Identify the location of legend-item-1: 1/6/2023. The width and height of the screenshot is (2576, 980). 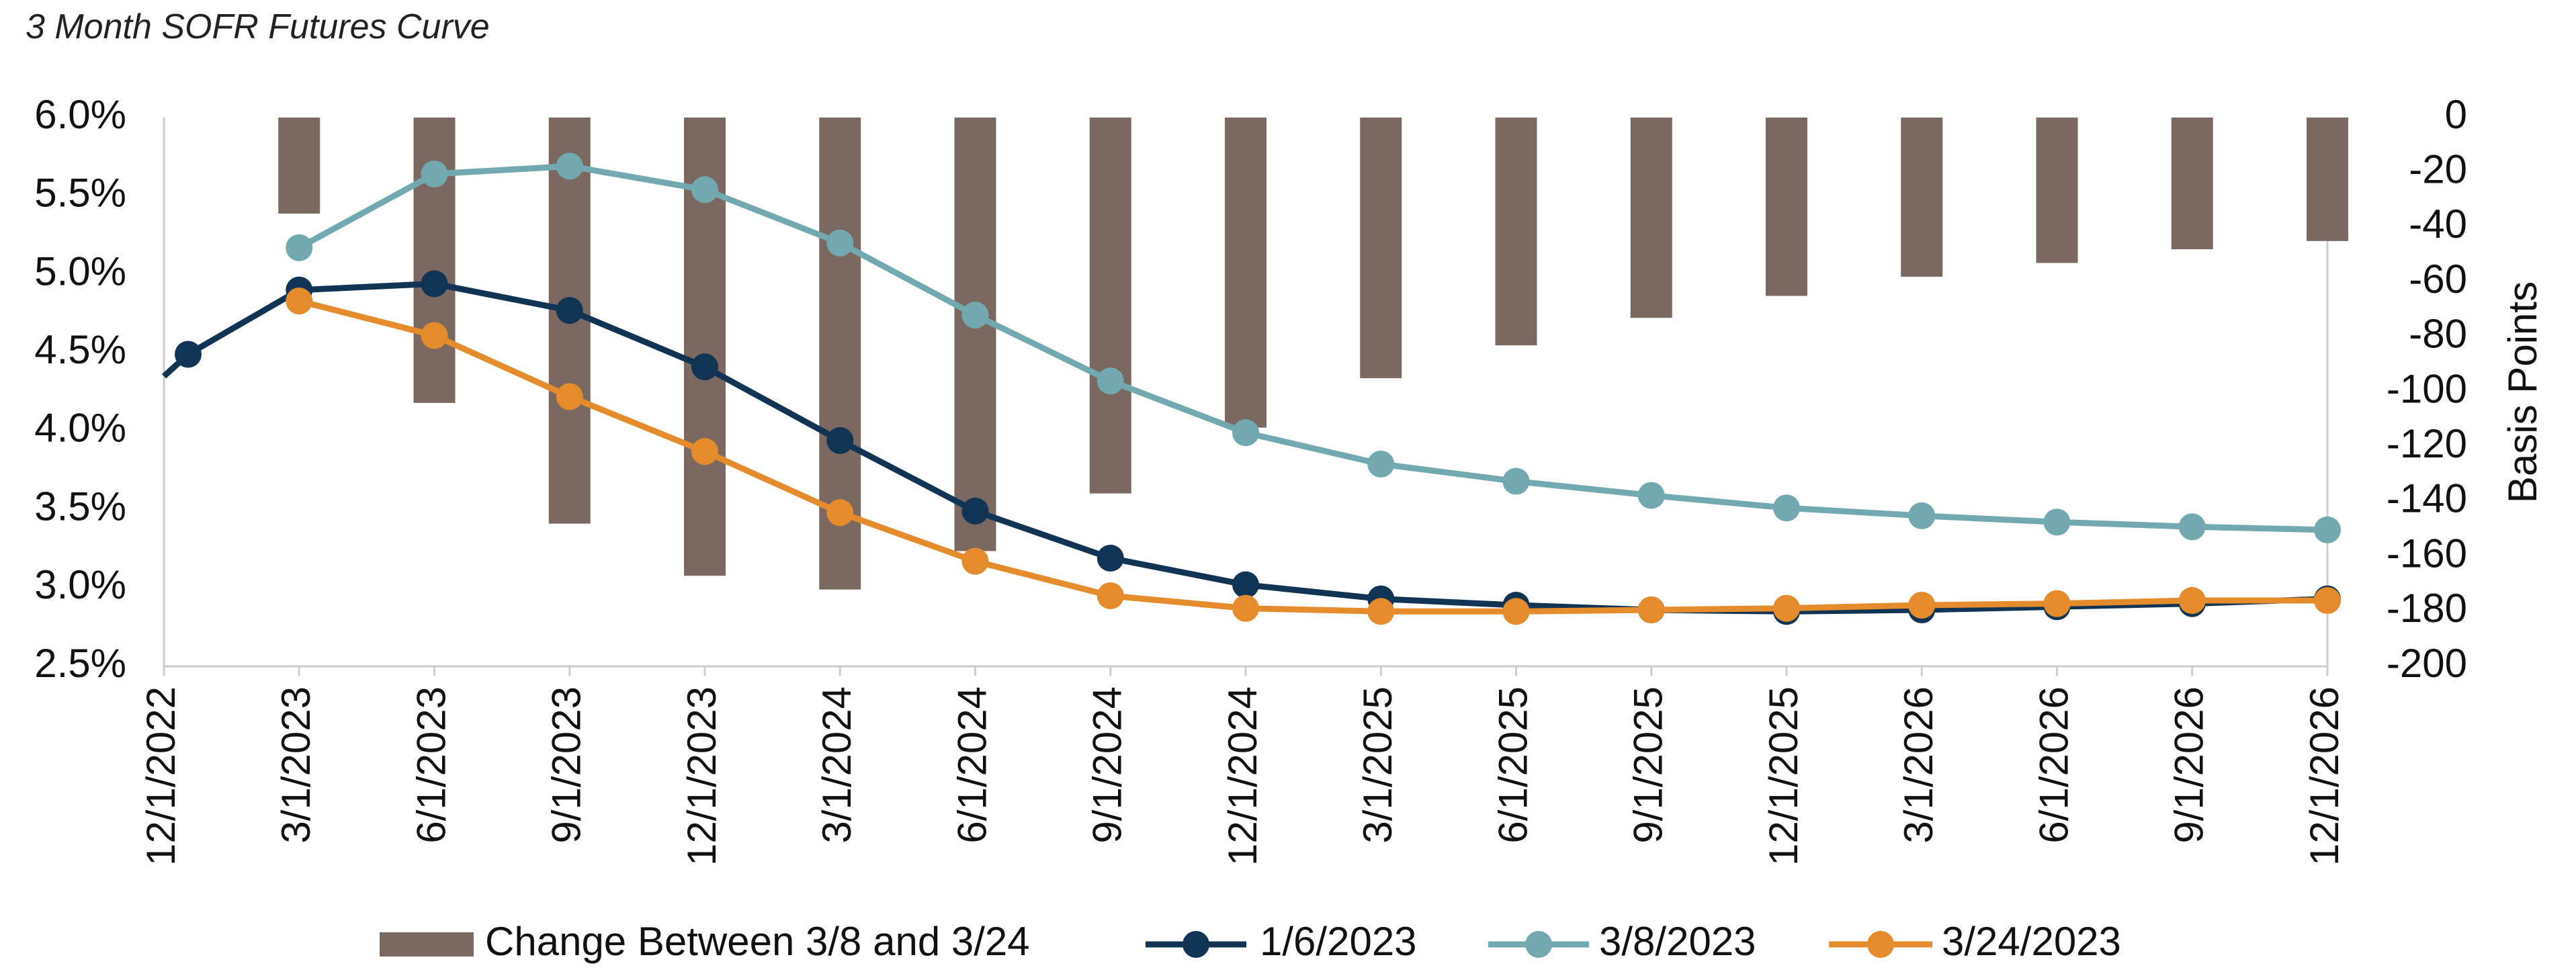
(1281, 941).